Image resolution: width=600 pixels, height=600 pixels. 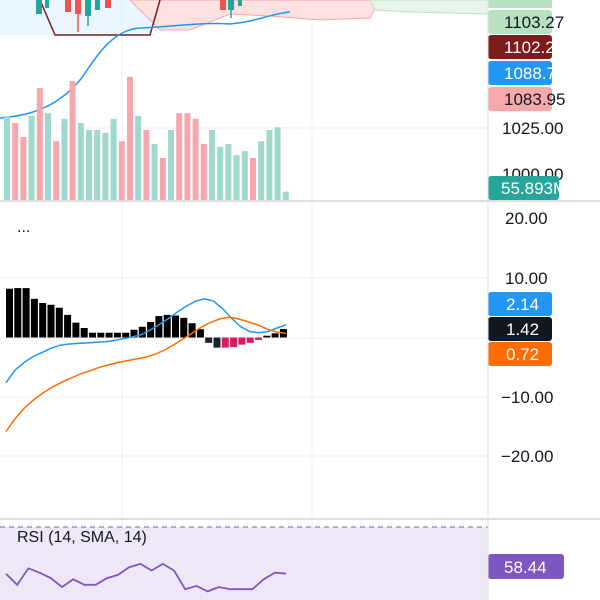 I want to click on macd-tick-minus-20: −20.00, so click(x=527, y=456).